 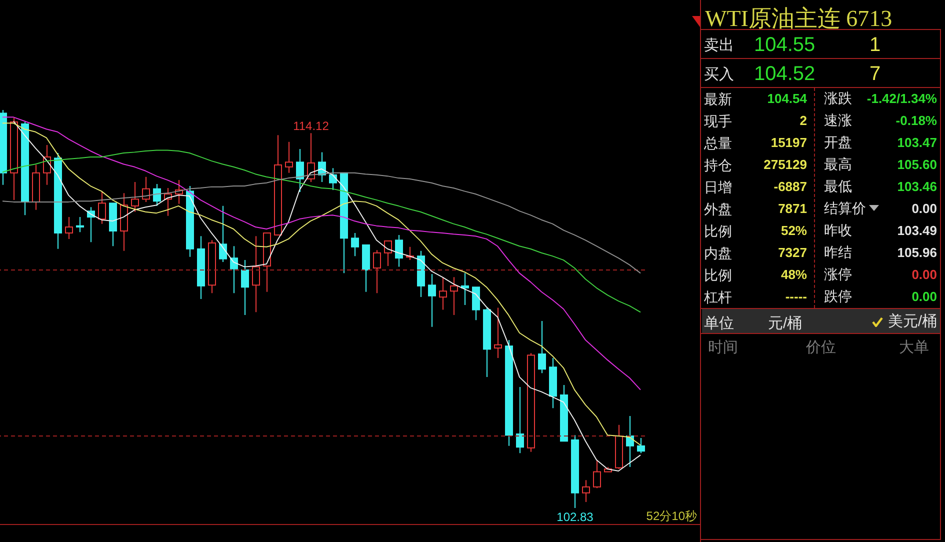 I want to click on text: 持仓, so click(x=718, y=165).